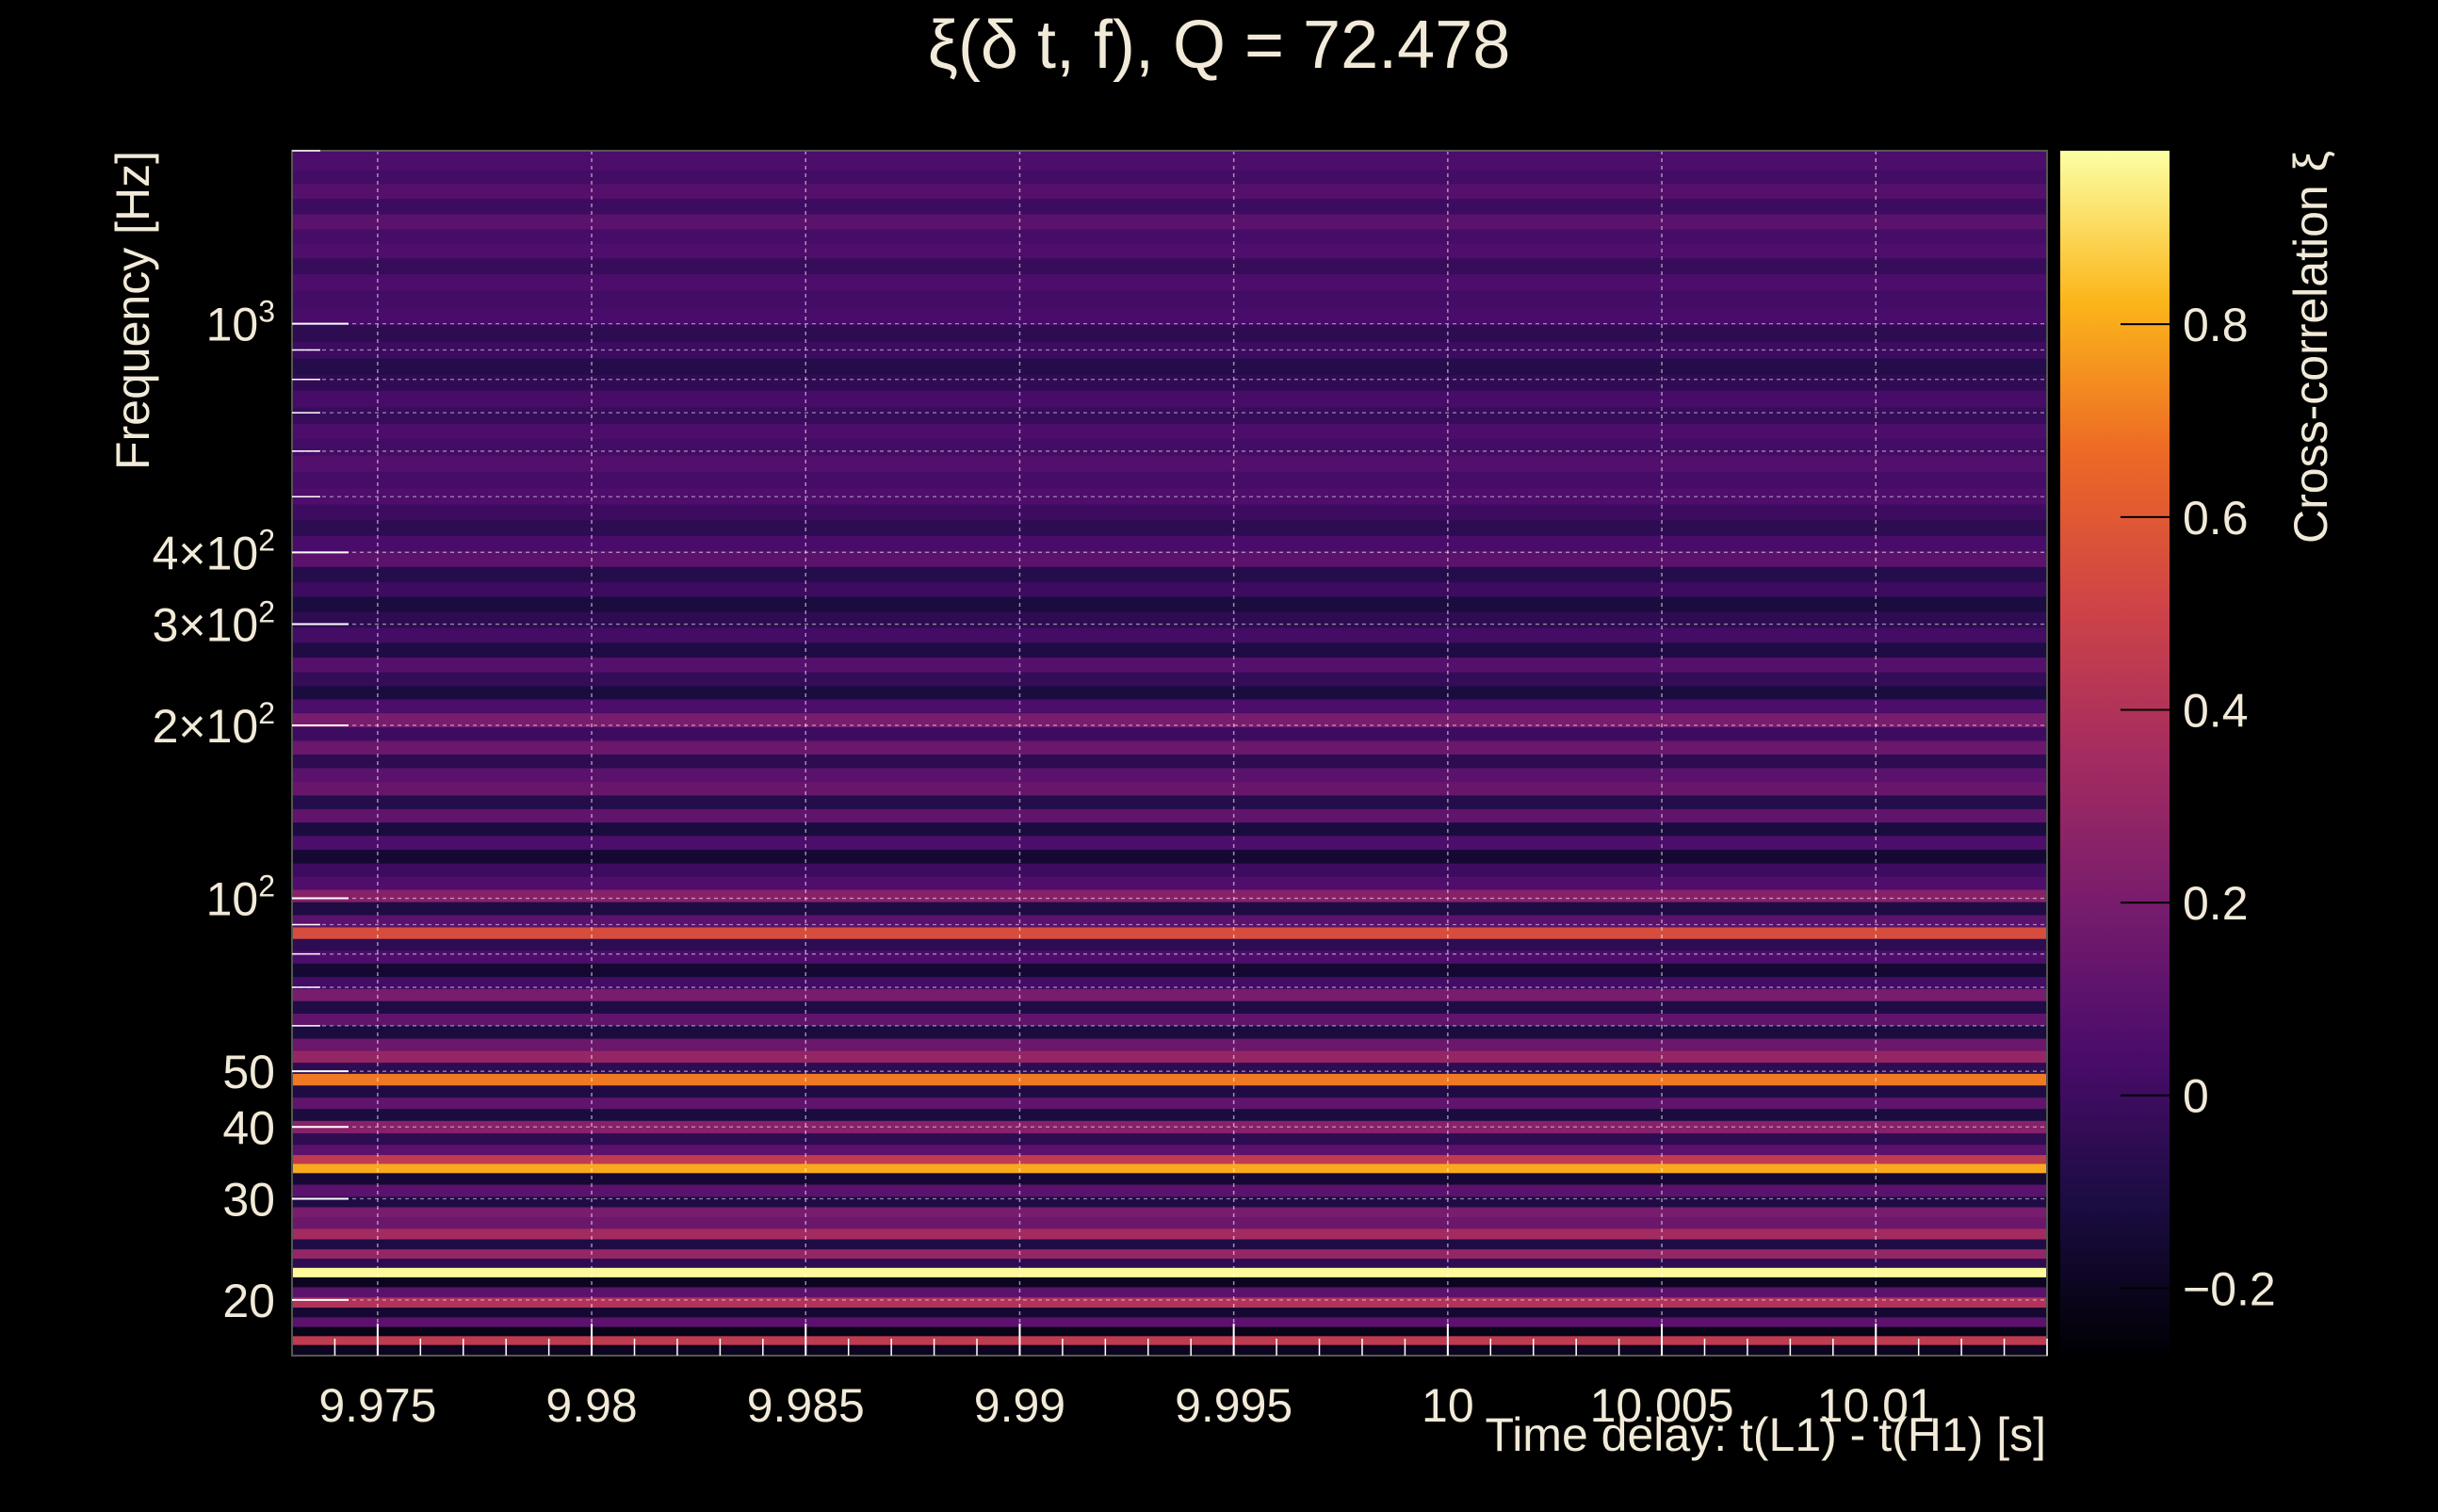 The width and height of the screenshot is (2438, 1512). What do you see at coordinates (2216, 325) in the screenshot?
I see `colorbar-tick-label: 0.8` at bounding box center [2216, 325].